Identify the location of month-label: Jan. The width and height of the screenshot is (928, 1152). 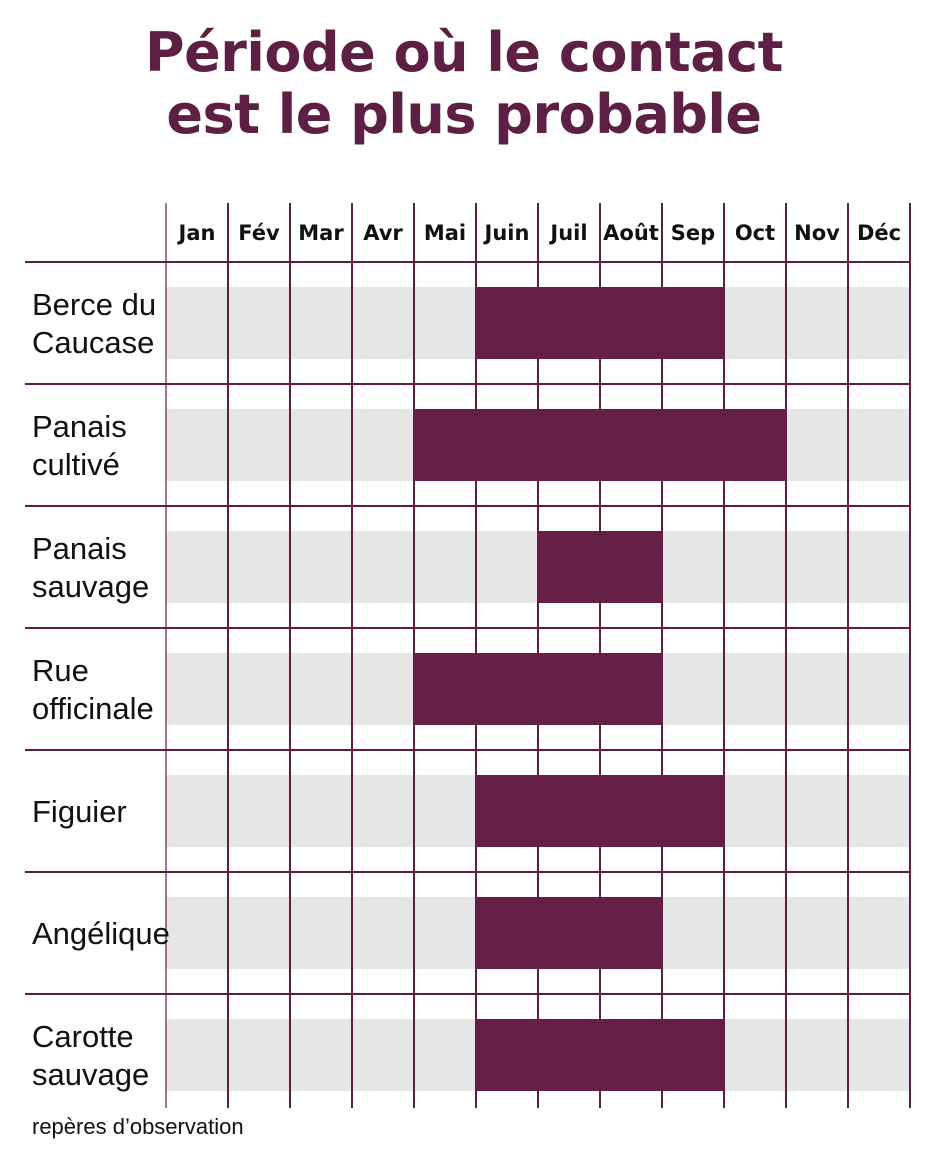
(196, 233).